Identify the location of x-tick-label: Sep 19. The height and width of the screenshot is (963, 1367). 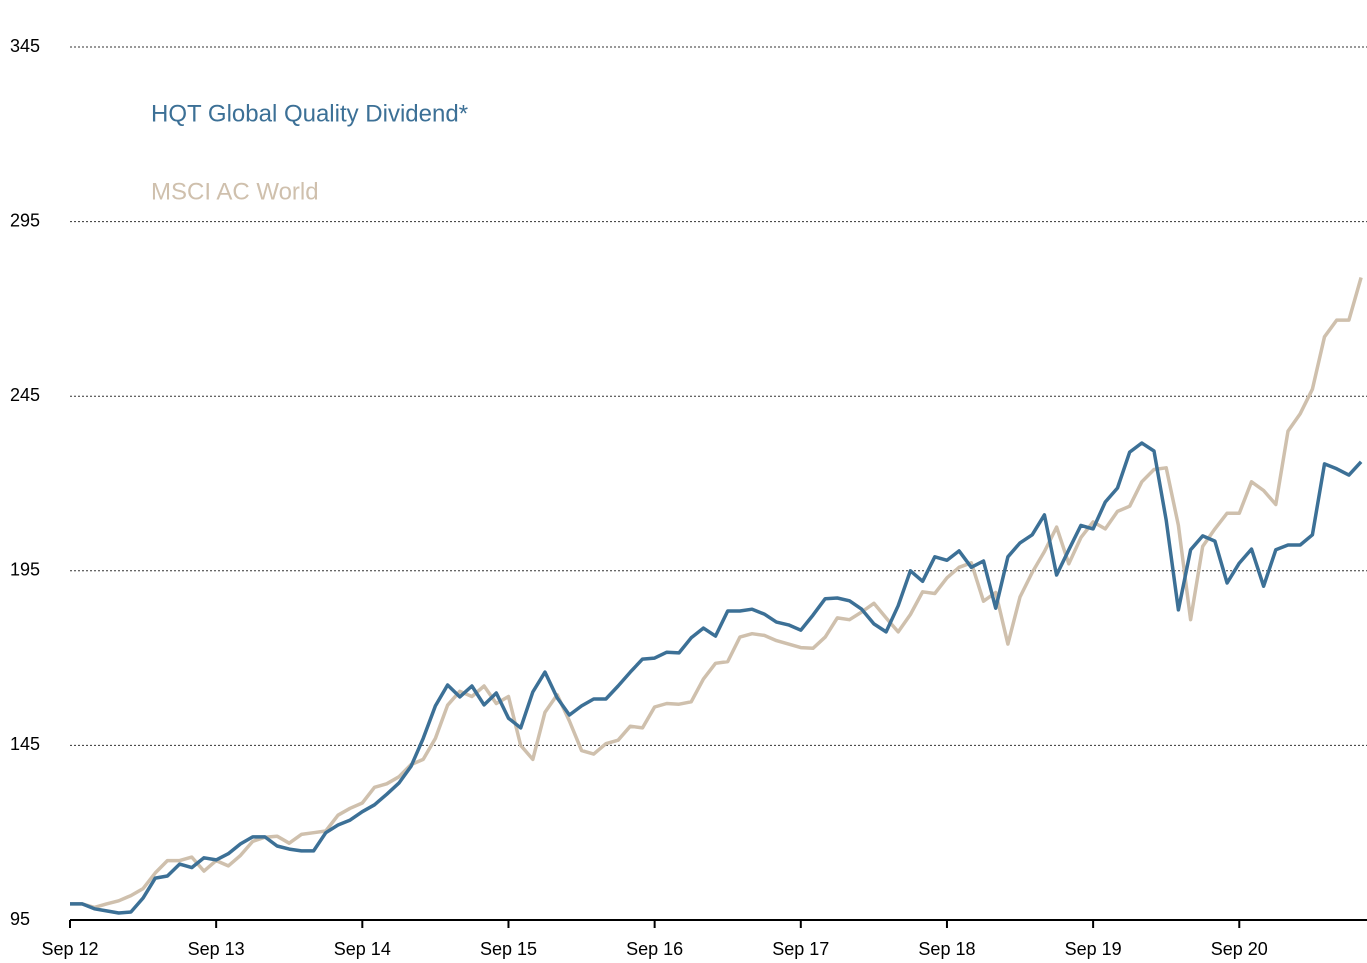
(1093, 949).